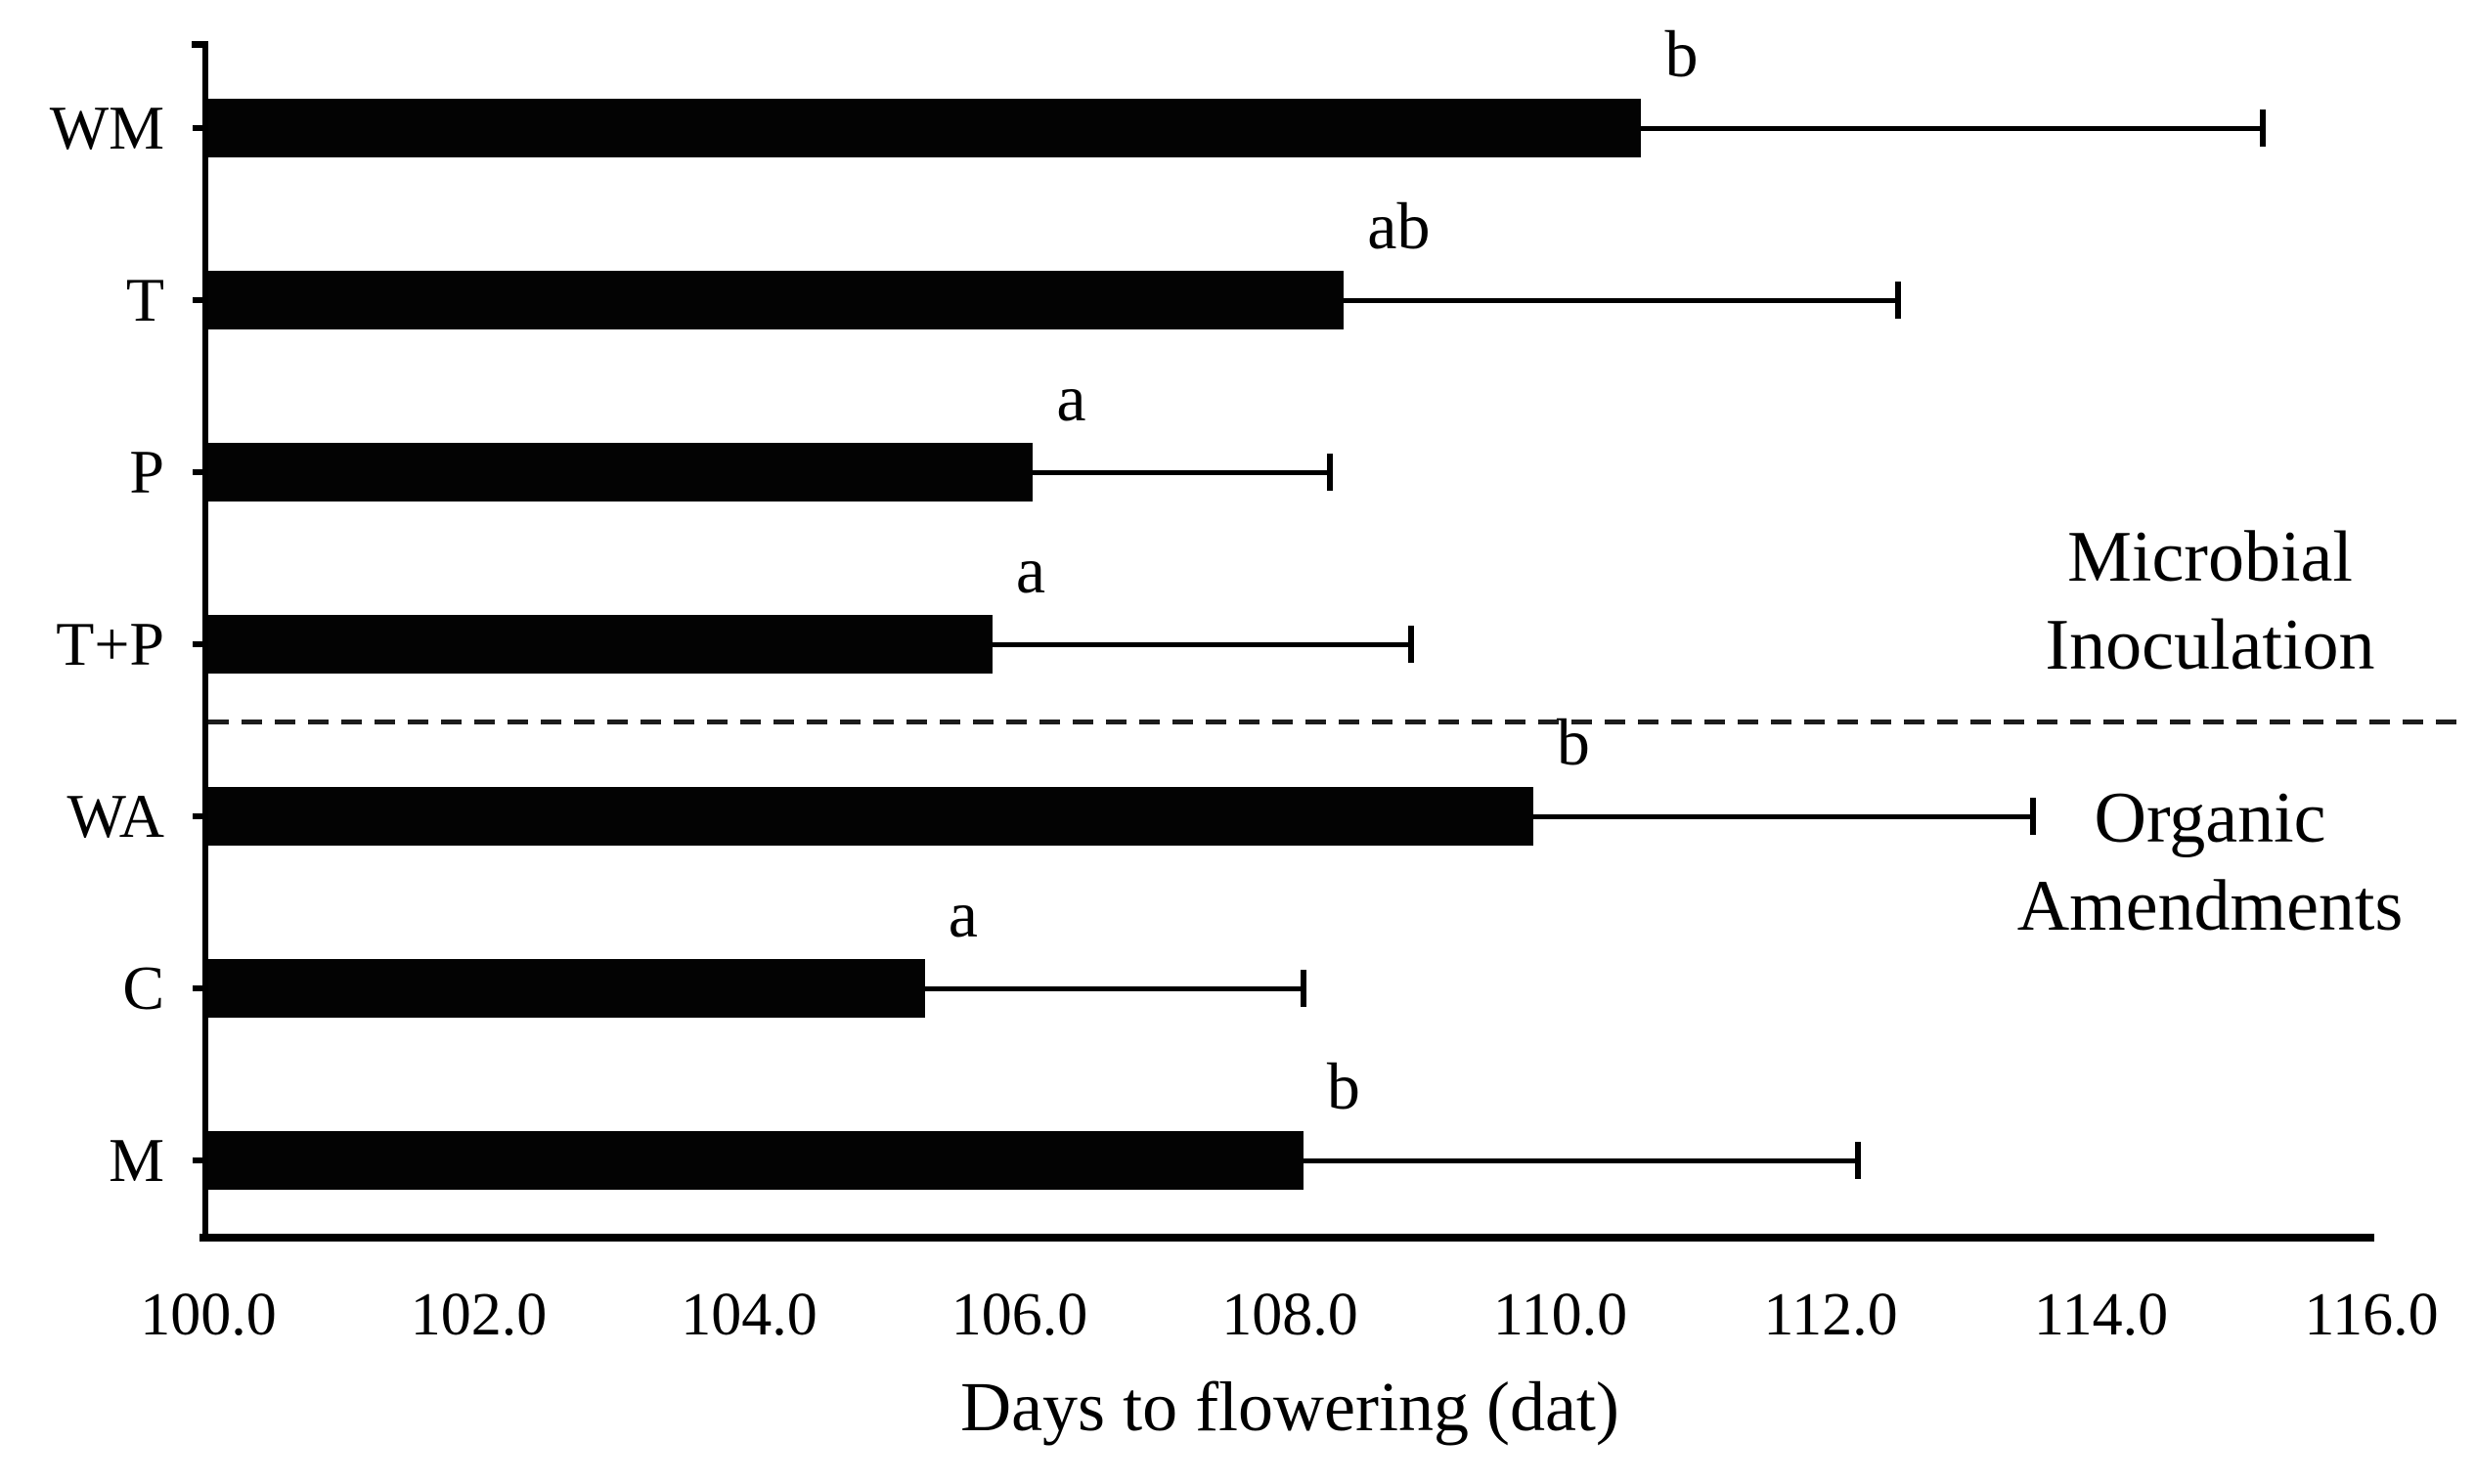 This screenshot has width=2475, height=1484. What do you see at coordinates (1830, 1315) in the screenshot?
I see `x-axis-tick-label: 112.0` at bounding box center [1830, 1315].